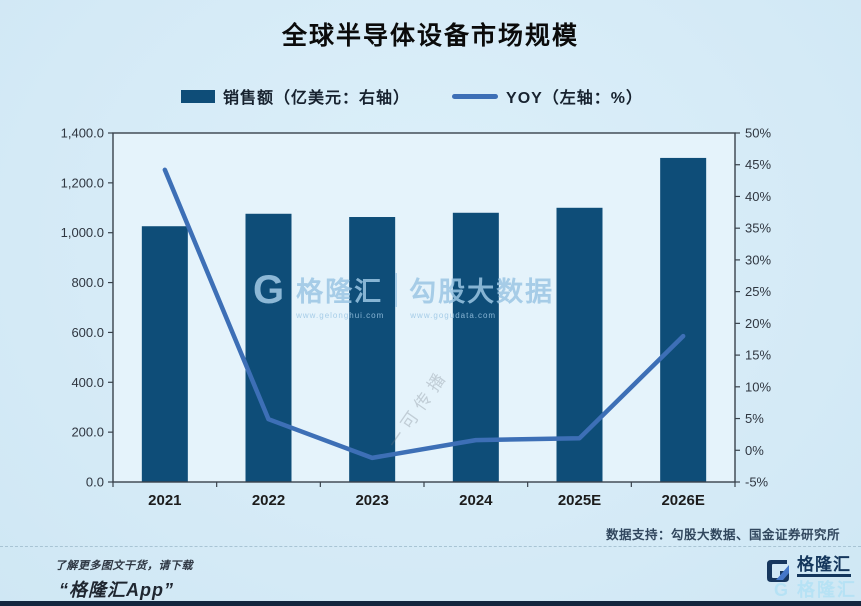  Describe the element at coordinates (268, 348) in the screenshot. I see `bar-2022` at that location.